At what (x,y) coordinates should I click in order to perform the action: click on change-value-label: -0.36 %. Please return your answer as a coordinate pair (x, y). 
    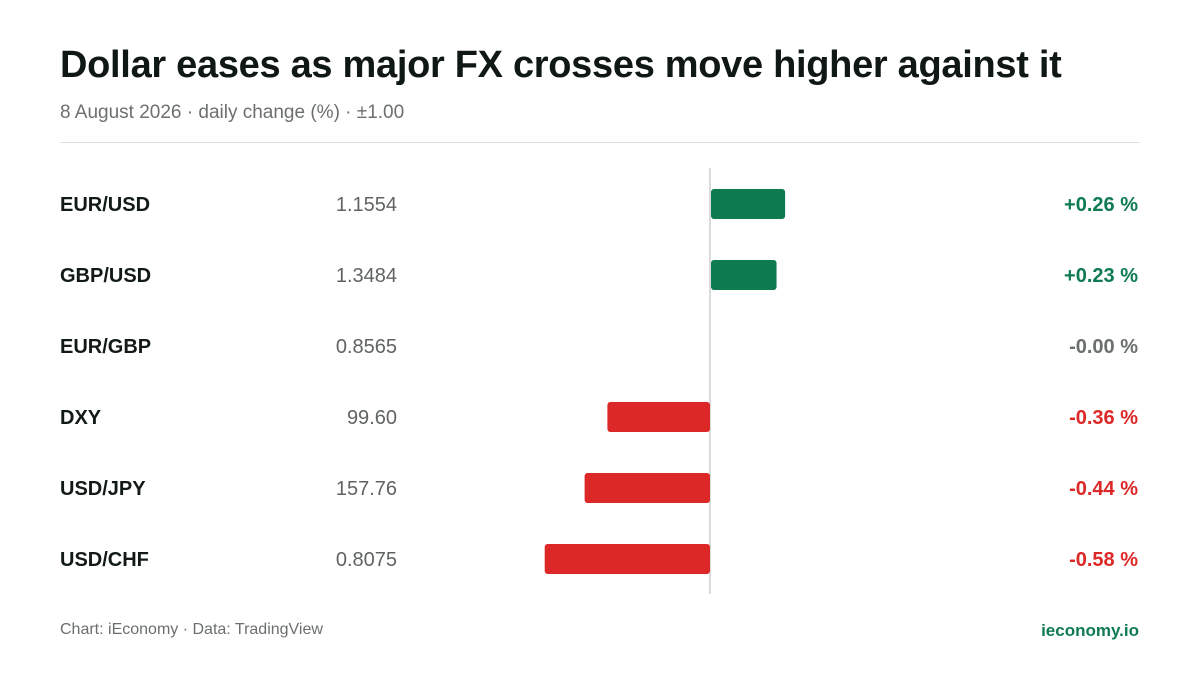
    Looking at the image, I should click on (1103, 418).